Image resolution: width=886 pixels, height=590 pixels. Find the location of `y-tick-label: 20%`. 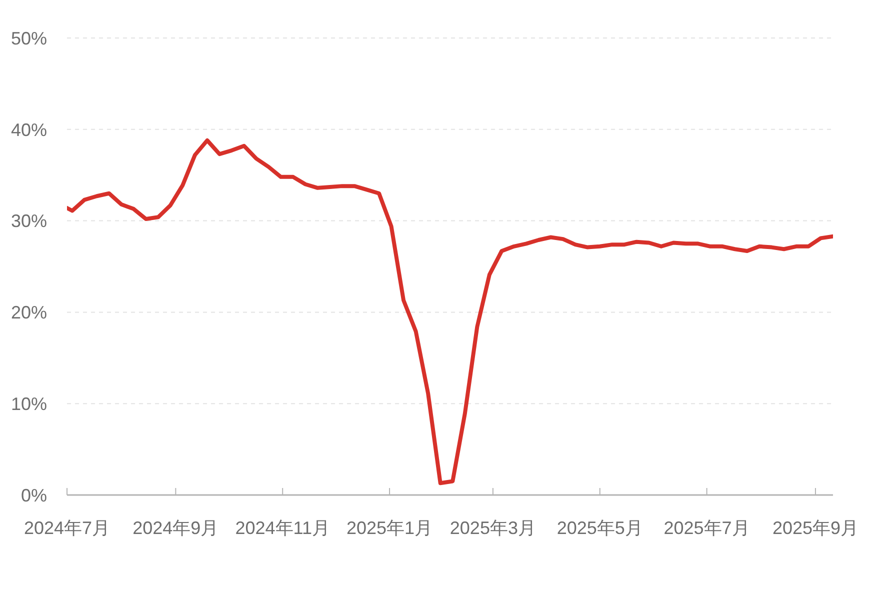

y-tick-label: 20% is located at coordinates (28, 312).